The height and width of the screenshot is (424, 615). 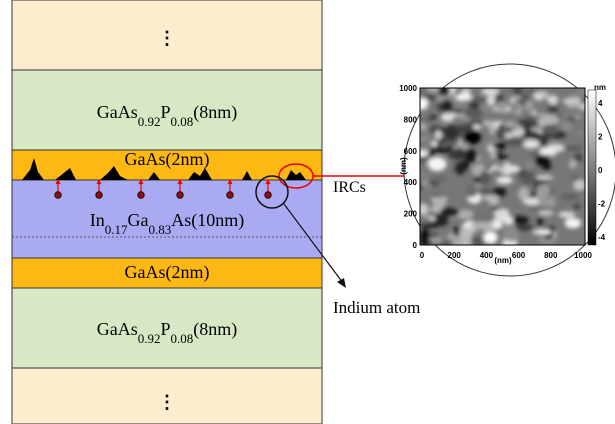 I want to click on label-part: In, so click(x=97, y=220).